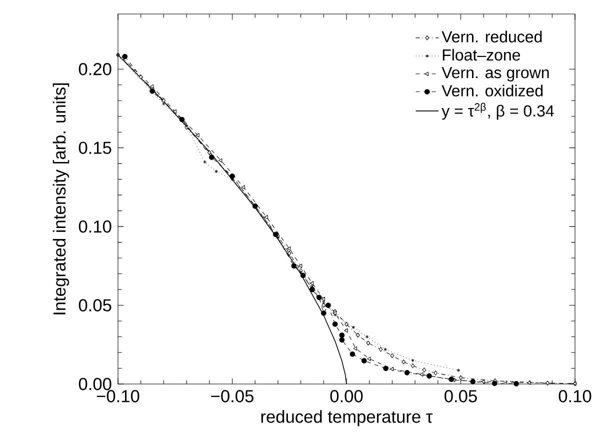 This screenshot has height=447, width=611. I want to click on y-tick-label: 0.05, so click(95, 305).